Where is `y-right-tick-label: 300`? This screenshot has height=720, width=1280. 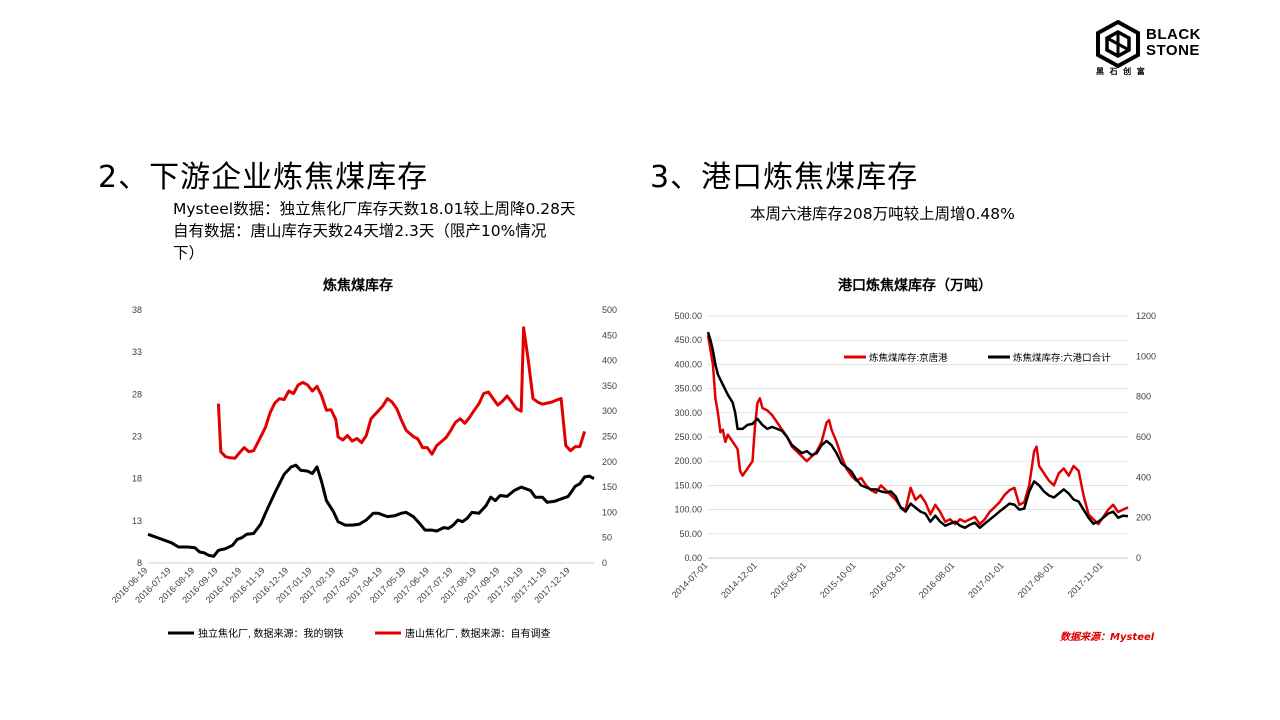
y-right-tick-label: 300 is located at coordinates (609, 411).